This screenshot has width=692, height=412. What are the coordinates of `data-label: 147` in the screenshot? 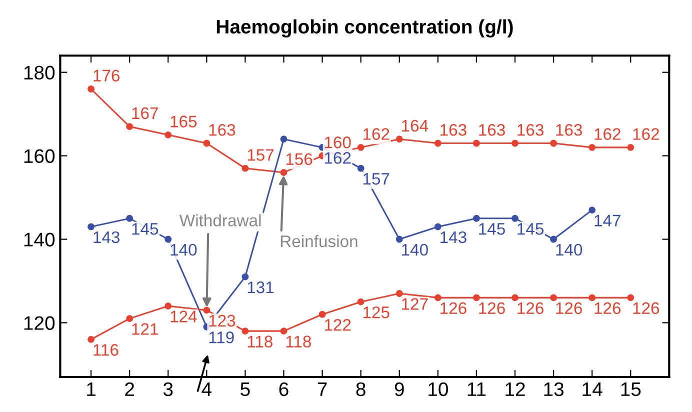 It's located at (607, 220).